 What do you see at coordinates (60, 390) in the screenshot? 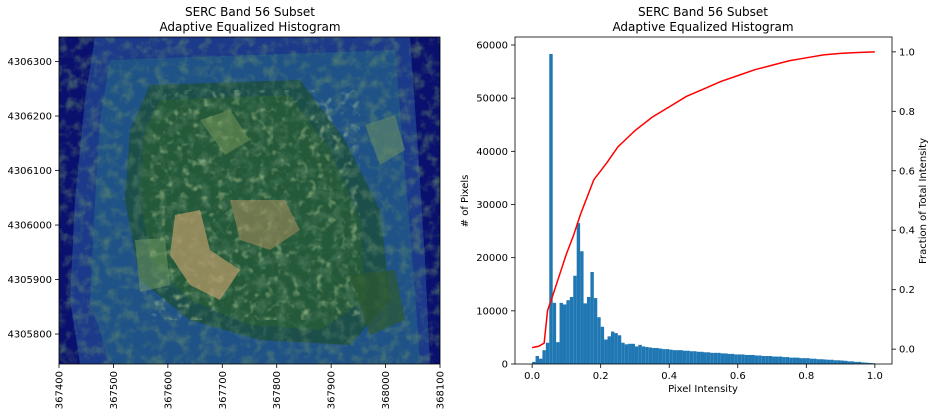
I see `left-x-tick-label: 367400` at bounding box center [60, 390].